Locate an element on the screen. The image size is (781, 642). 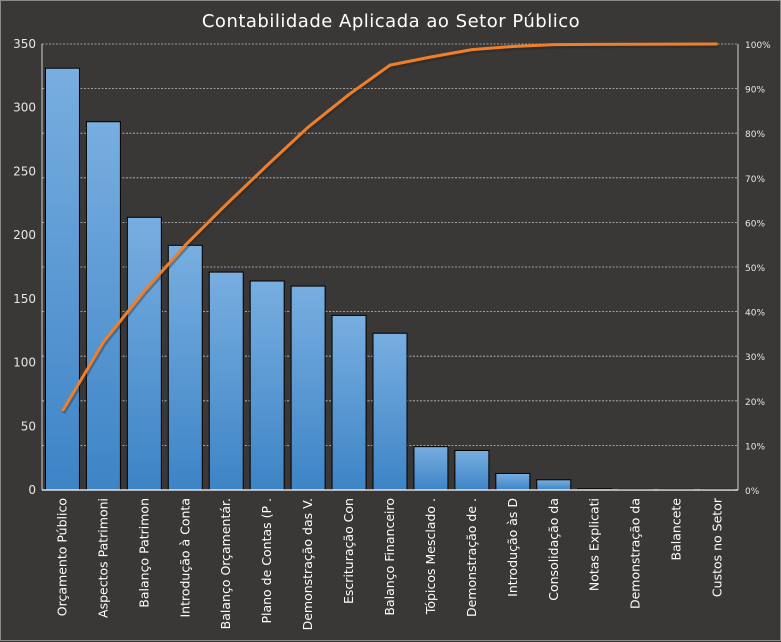
x-tick-label: Custos no Setor is located at coordinates (717, 547).